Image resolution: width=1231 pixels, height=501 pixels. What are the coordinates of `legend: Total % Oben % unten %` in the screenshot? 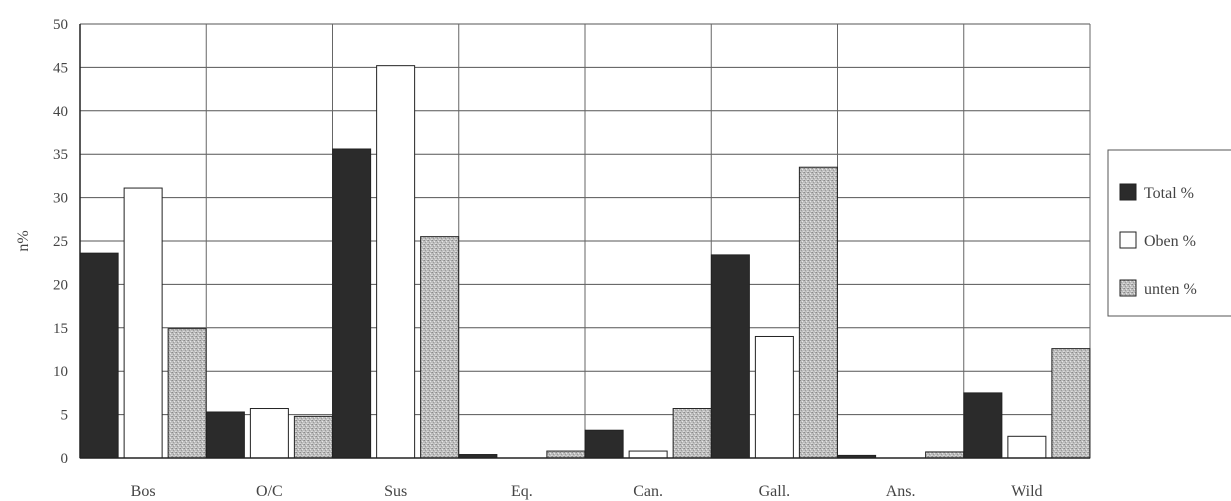 It's located at (1169, 233).